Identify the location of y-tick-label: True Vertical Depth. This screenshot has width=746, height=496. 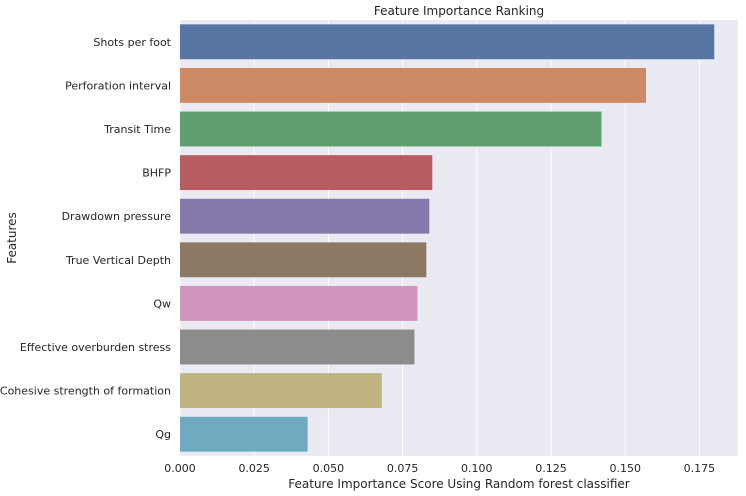
(118, 260).